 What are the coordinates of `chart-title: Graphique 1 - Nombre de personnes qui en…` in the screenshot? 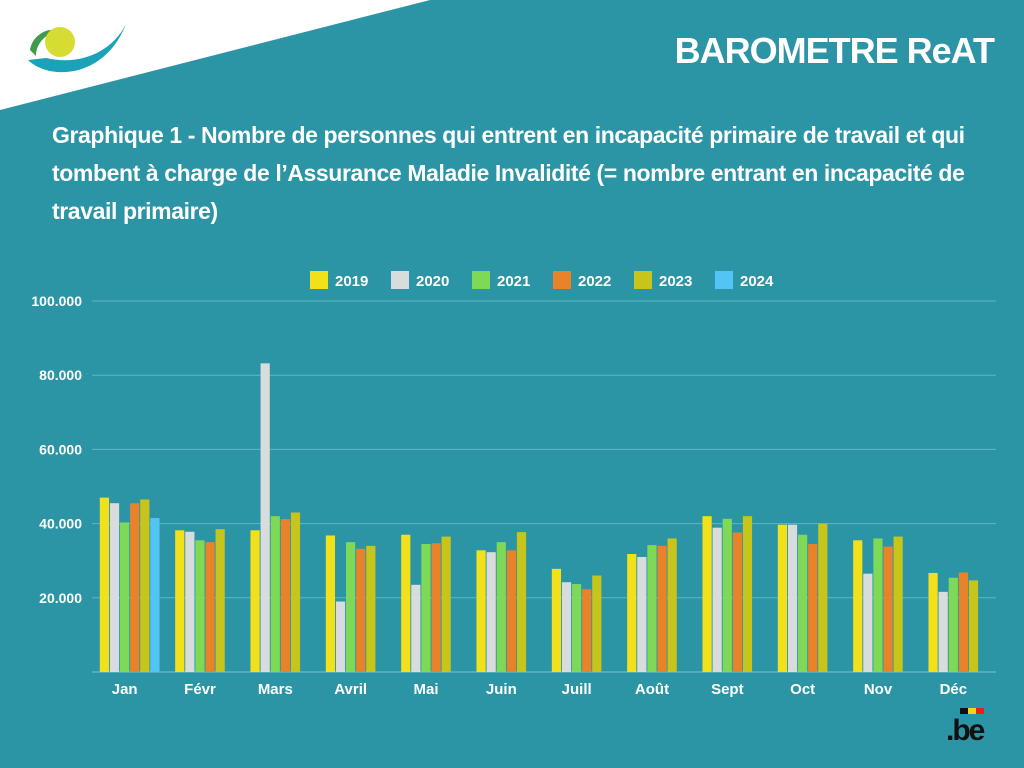 It's located at (508, 173).